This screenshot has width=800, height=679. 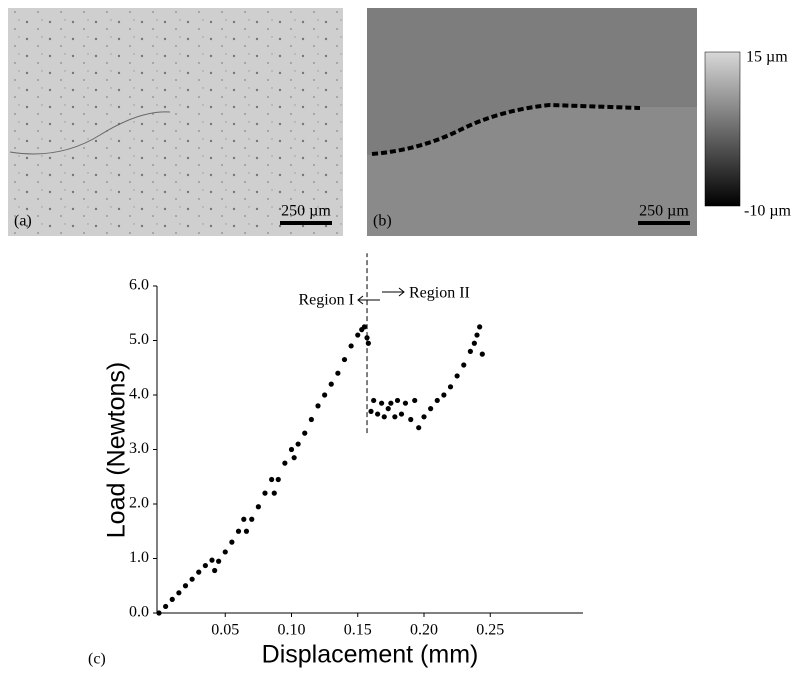 What do you see at coordinates (382, 221) in the screenshot?
I see `panel-label: (b)` at bounding box center [382, 221].